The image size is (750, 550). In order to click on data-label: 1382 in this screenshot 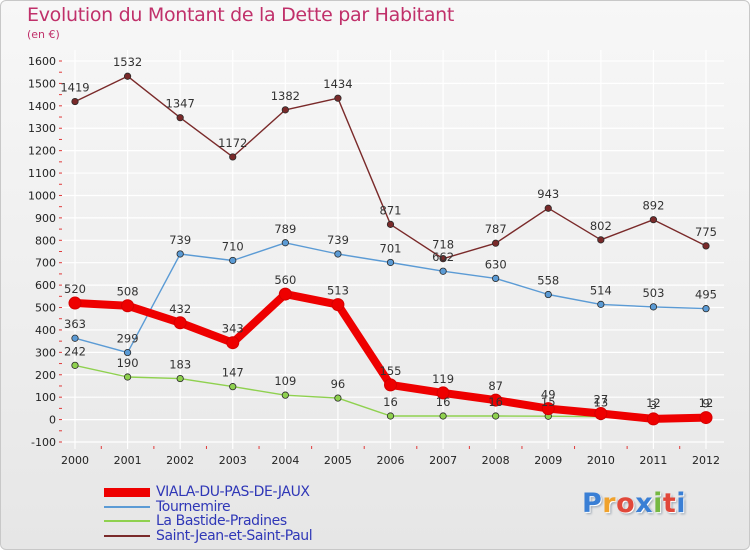, I will do `click(285, 96)`.